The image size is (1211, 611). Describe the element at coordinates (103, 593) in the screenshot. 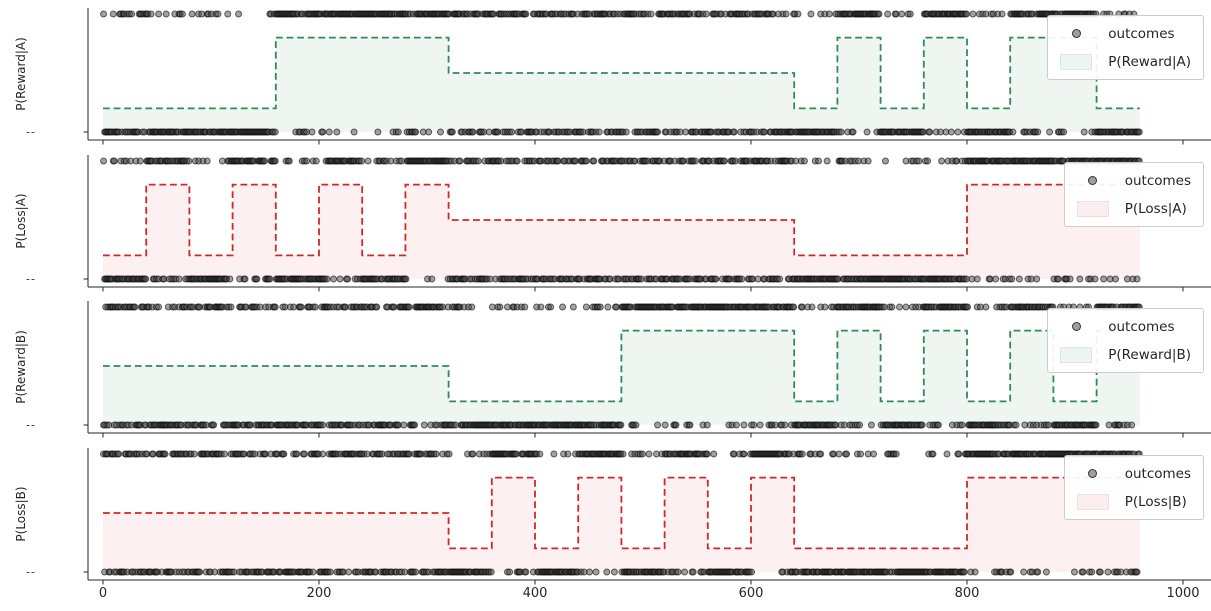

I see `x-tick-label: 0` at that location.